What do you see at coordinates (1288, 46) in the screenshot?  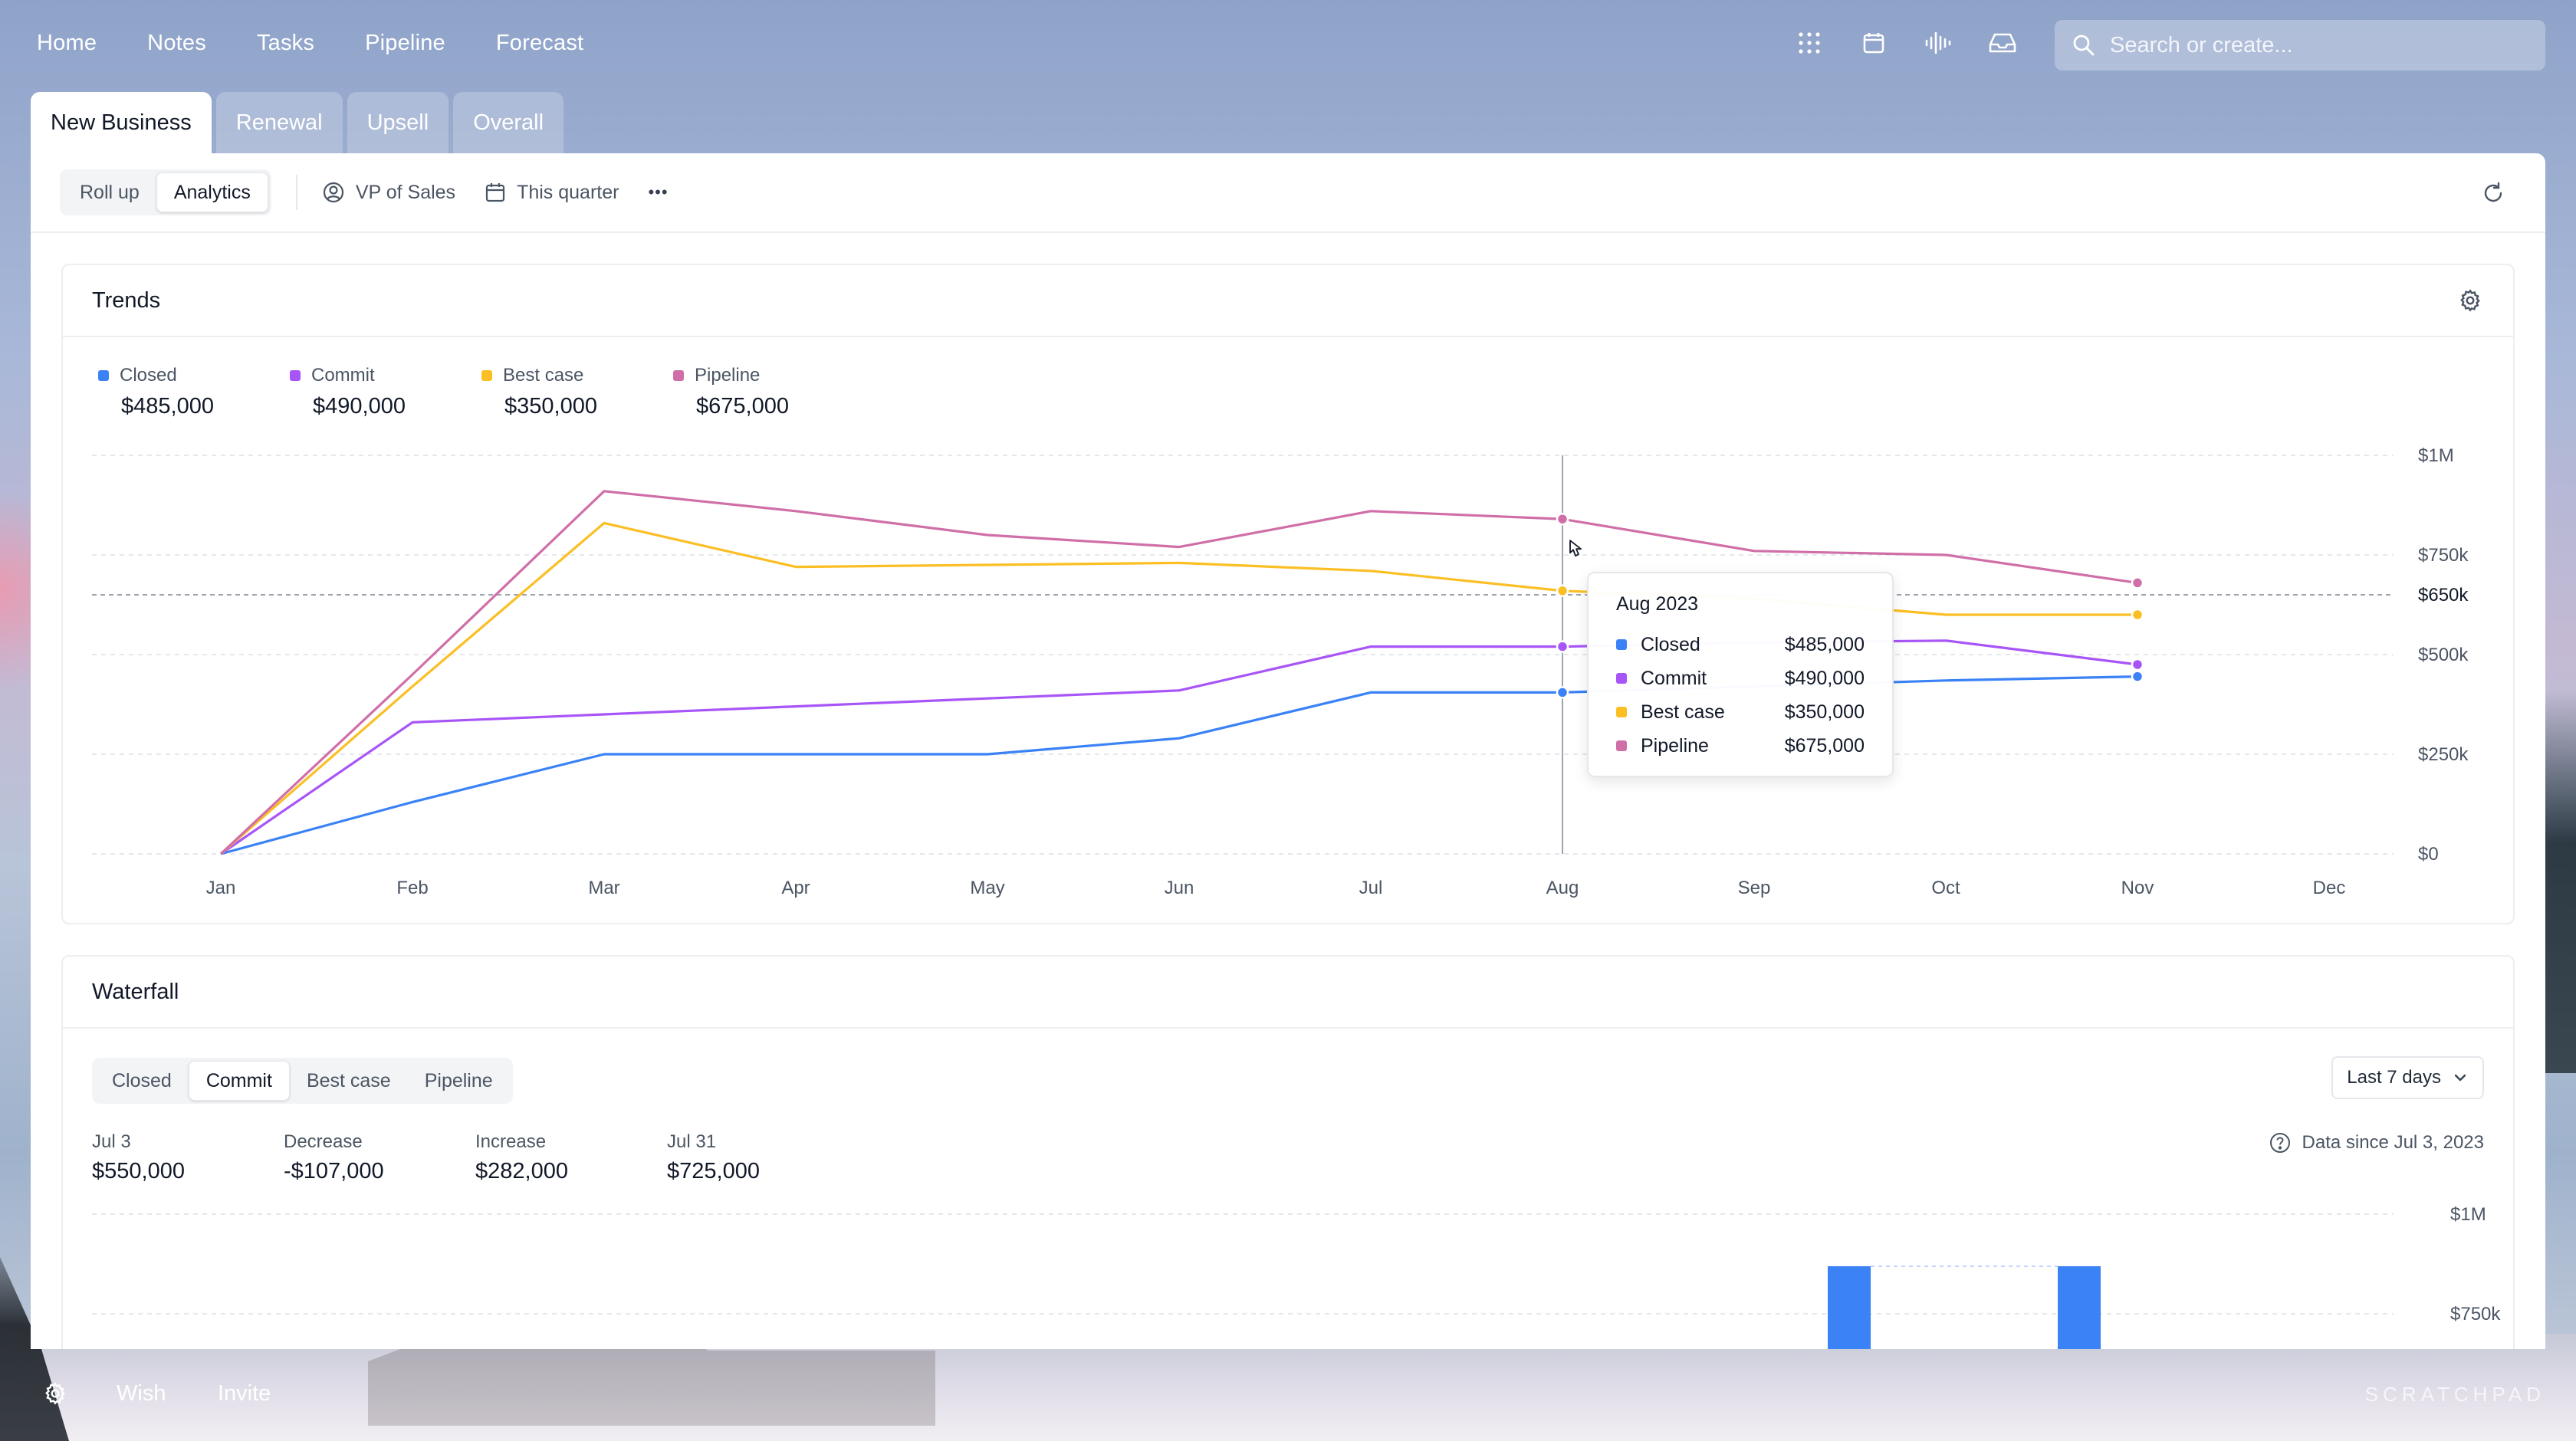 I see `top-navigation: Home Notes Tasks Pipeline Forecast` at bounding box center [1288, 46].